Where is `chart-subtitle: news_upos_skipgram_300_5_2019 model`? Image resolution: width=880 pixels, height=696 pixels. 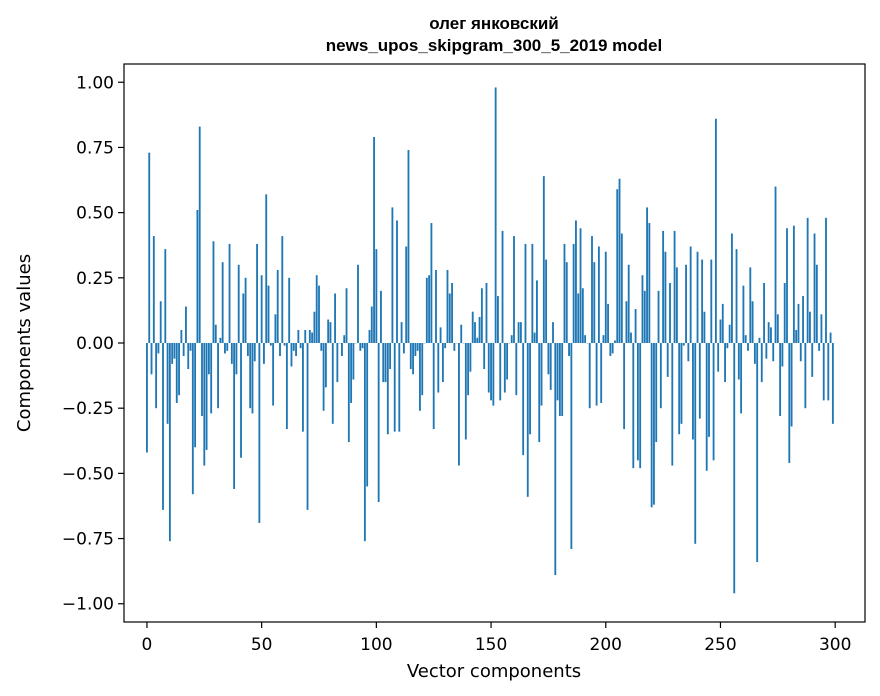
chart-subtitle: news_upos_skipgram_300_5_2019 model is located at coordinates (494, 45).